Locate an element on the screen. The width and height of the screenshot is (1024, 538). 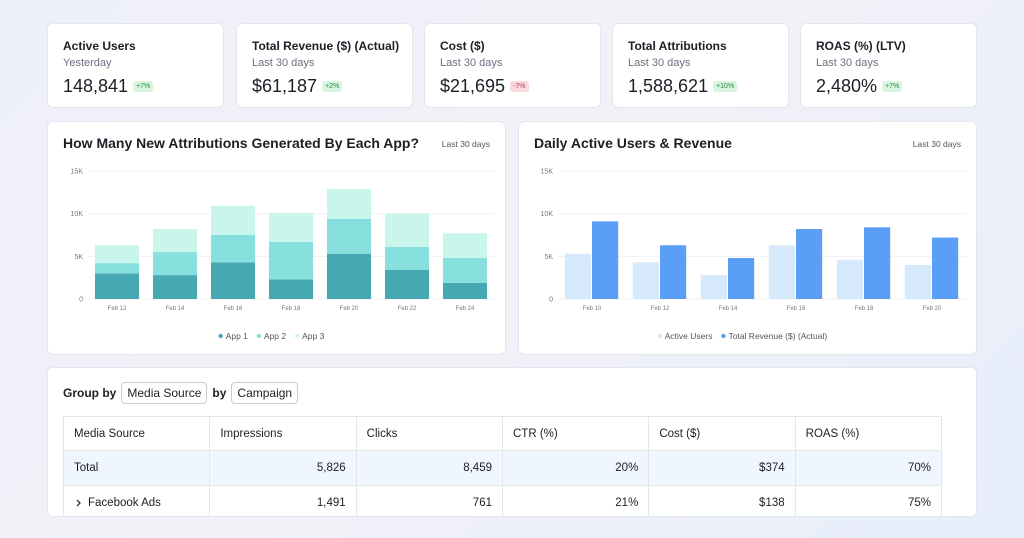
cell-text: Total is located at coordinates (86, 468).